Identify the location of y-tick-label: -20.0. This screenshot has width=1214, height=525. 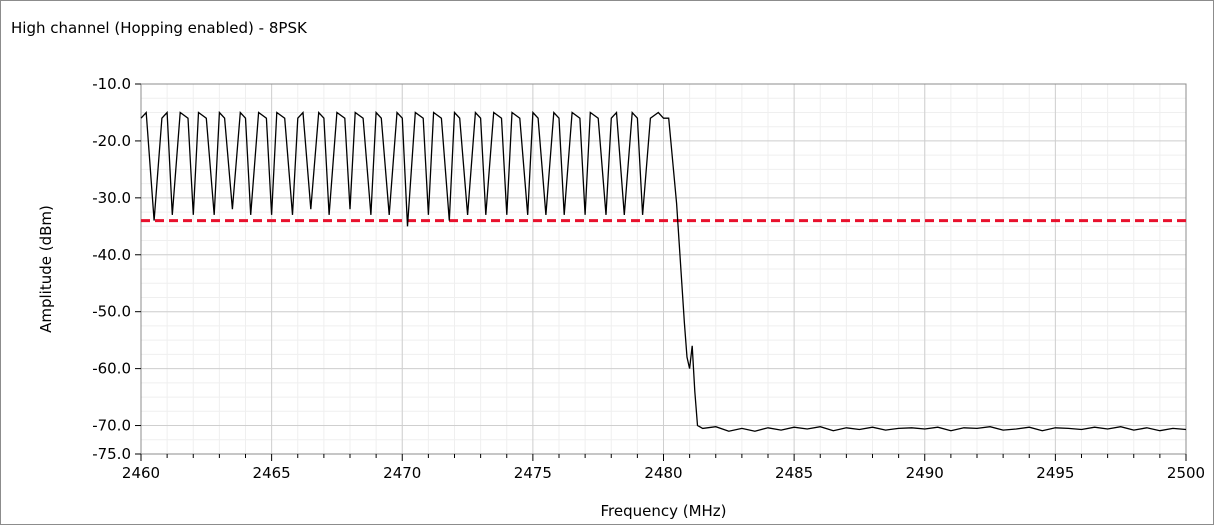
(111, 141).